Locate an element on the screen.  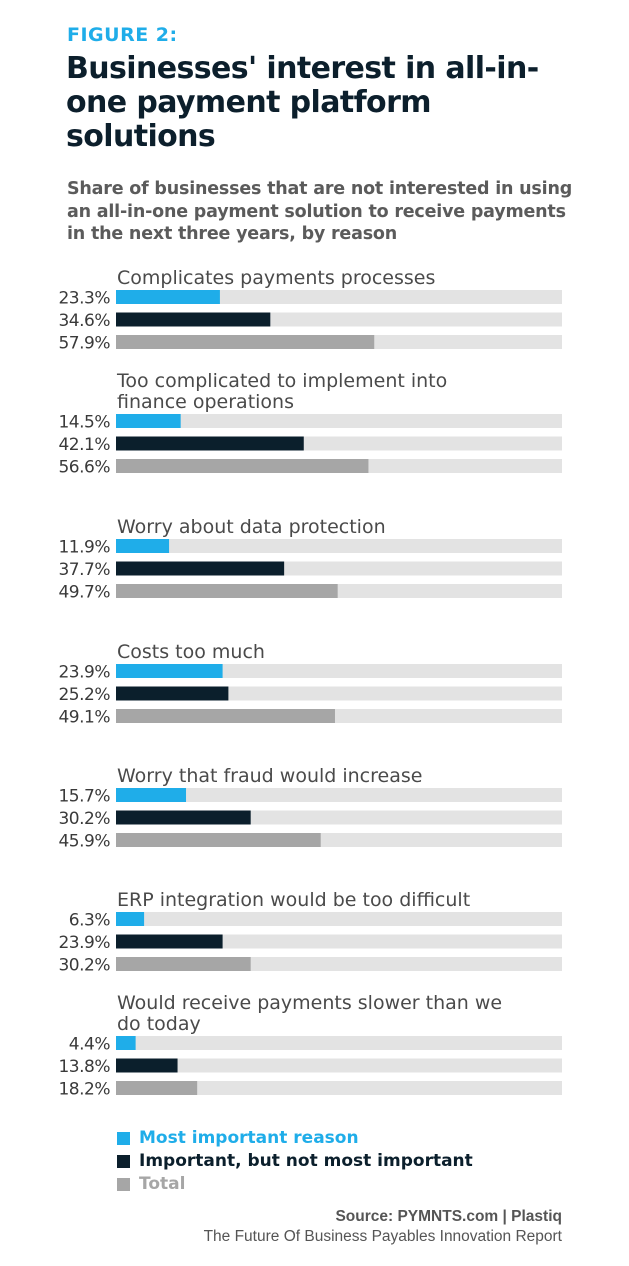
value-label: 4.4% is located at coordinates (90, 1045).